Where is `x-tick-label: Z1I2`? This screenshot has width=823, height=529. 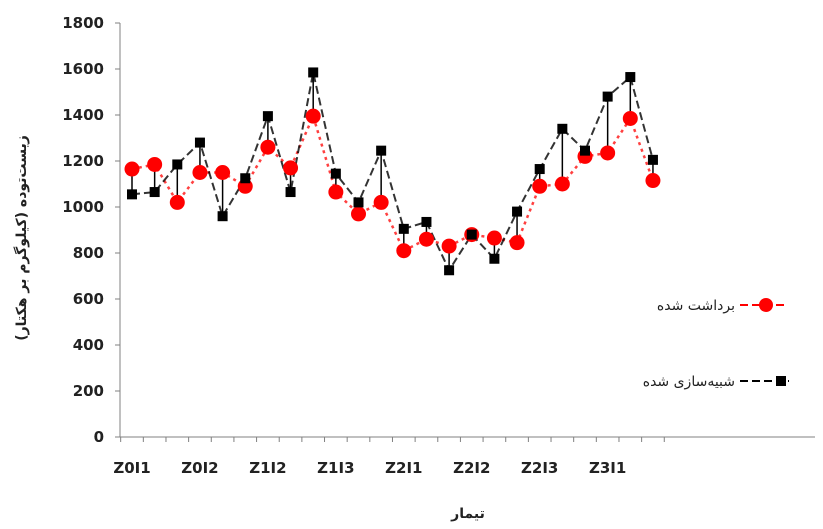 x-tick-label: Z1I2 is located at coordinates (267, 468).